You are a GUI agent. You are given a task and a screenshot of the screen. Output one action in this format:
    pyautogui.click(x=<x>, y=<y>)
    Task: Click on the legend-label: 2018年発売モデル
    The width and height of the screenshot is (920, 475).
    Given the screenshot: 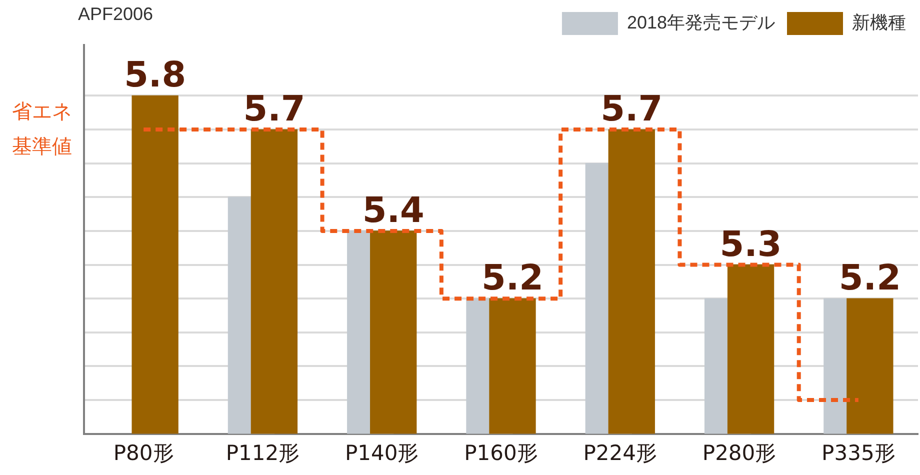 What is the action you would take?
    pyautogui.click(x=701, y=22)
    